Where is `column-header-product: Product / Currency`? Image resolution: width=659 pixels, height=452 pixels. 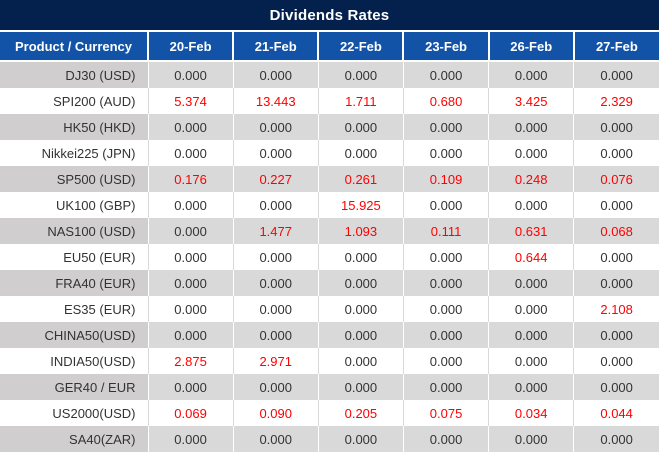
column-header-product: Product / Currency is located at coordinates (74, 47).